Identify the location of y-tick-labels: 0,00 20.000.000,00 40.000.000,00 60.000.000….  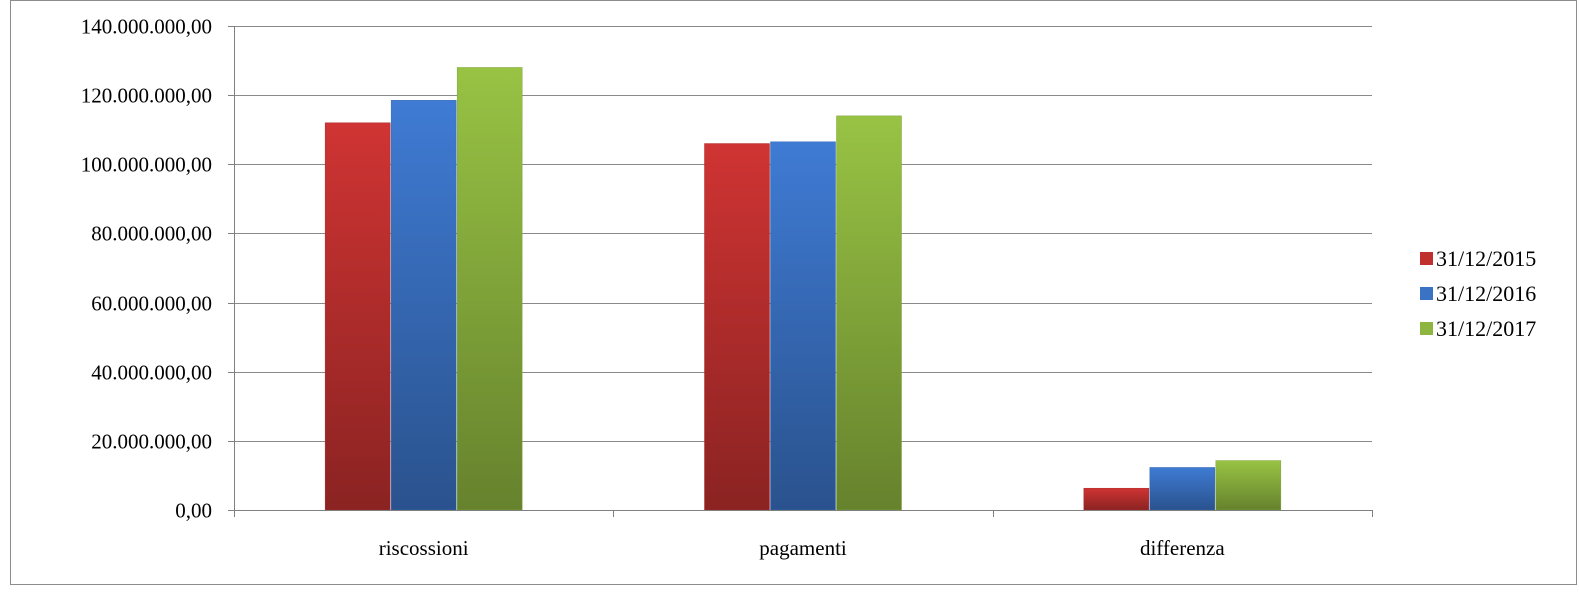
(146, 269).